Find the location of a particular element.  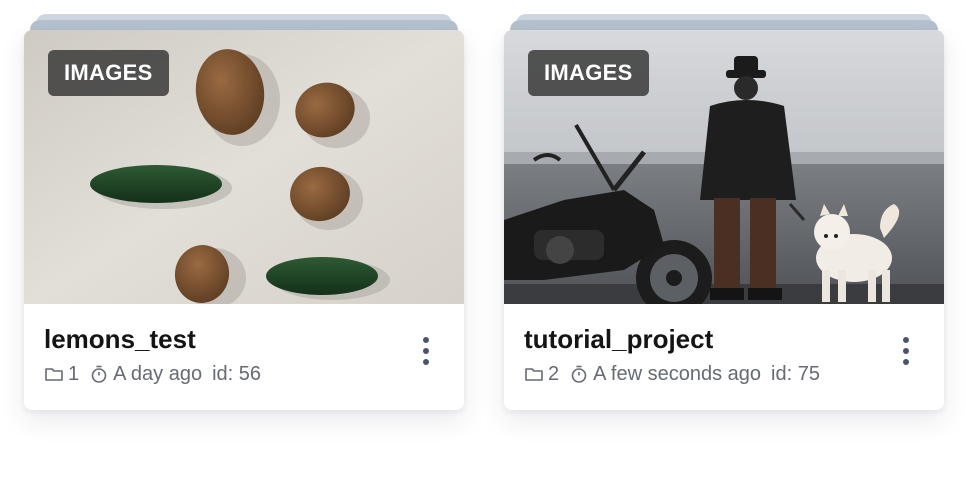

project-id: id: 75 is located at coordinates (795, 374).